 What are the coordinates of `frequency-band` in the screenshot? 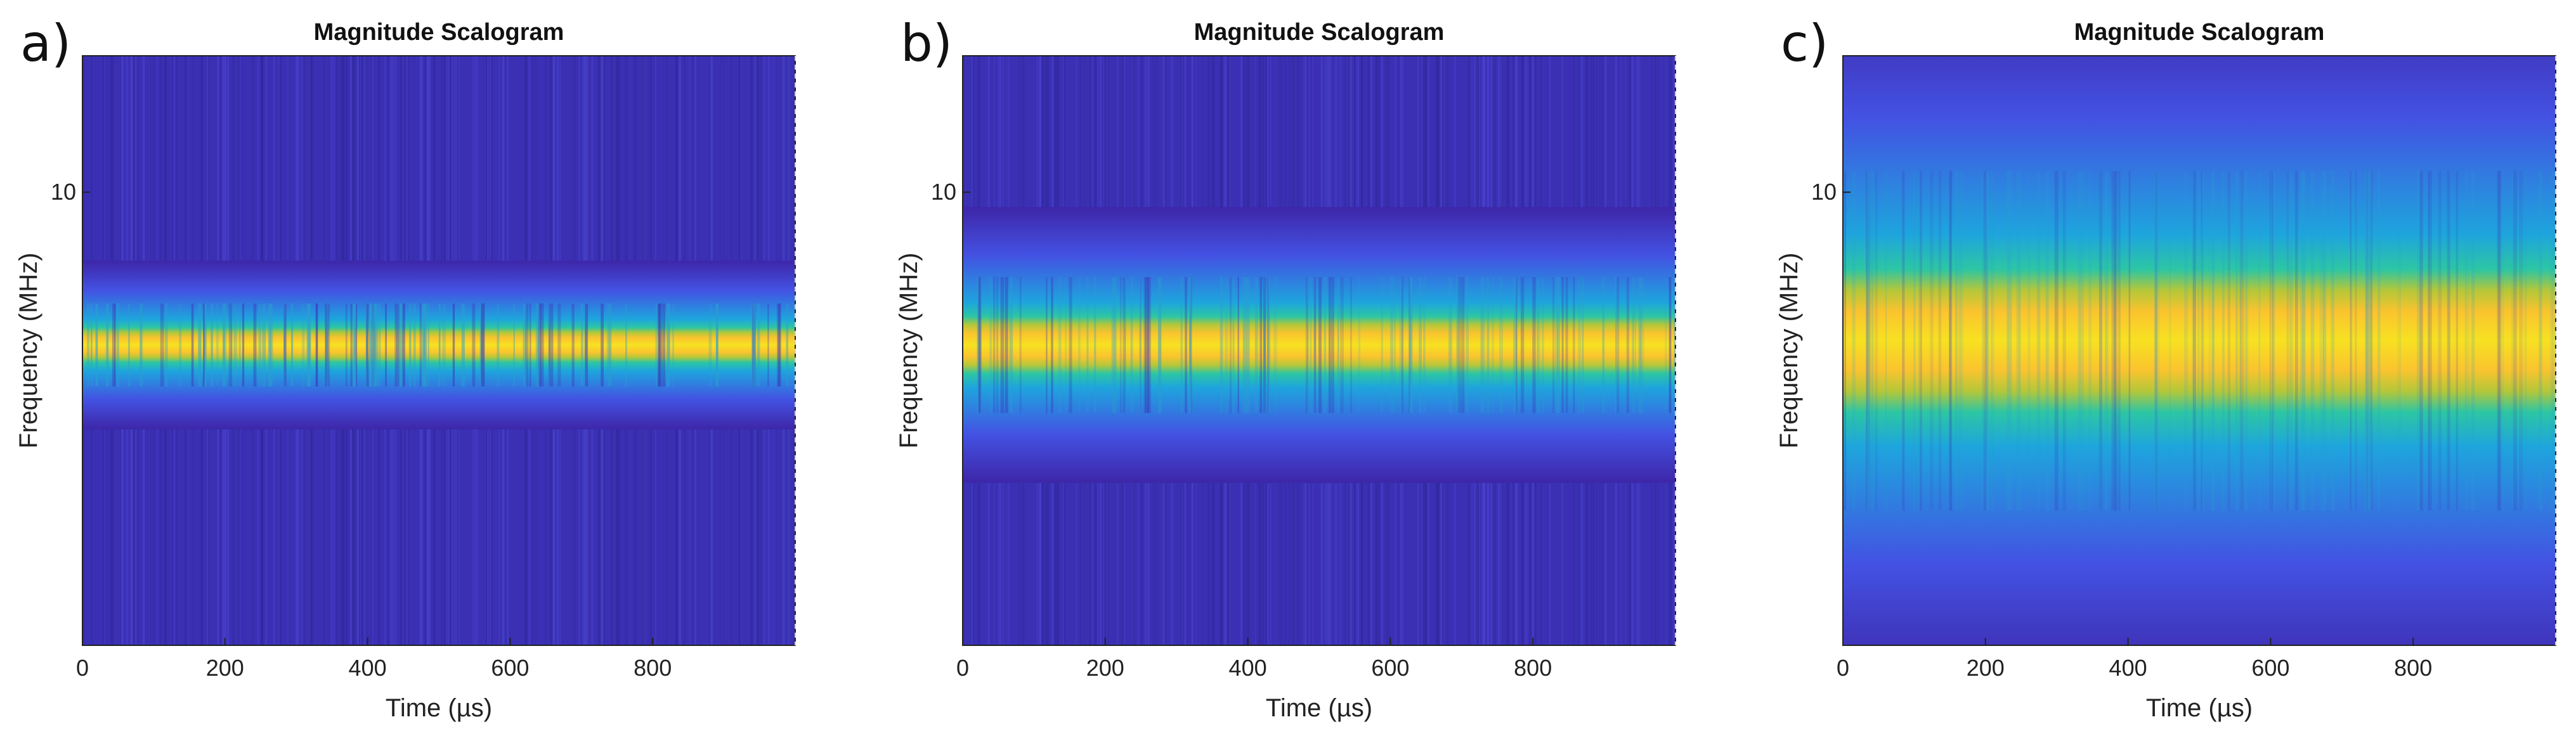 It's located at (1319, 345).